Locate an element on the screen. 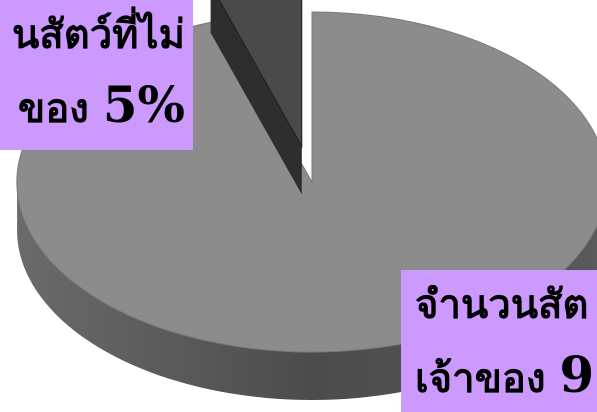 The width and height of the screenshot is (597, 412). label-owned-prefix: เจ้าของ is located at coordinates (487, 378).